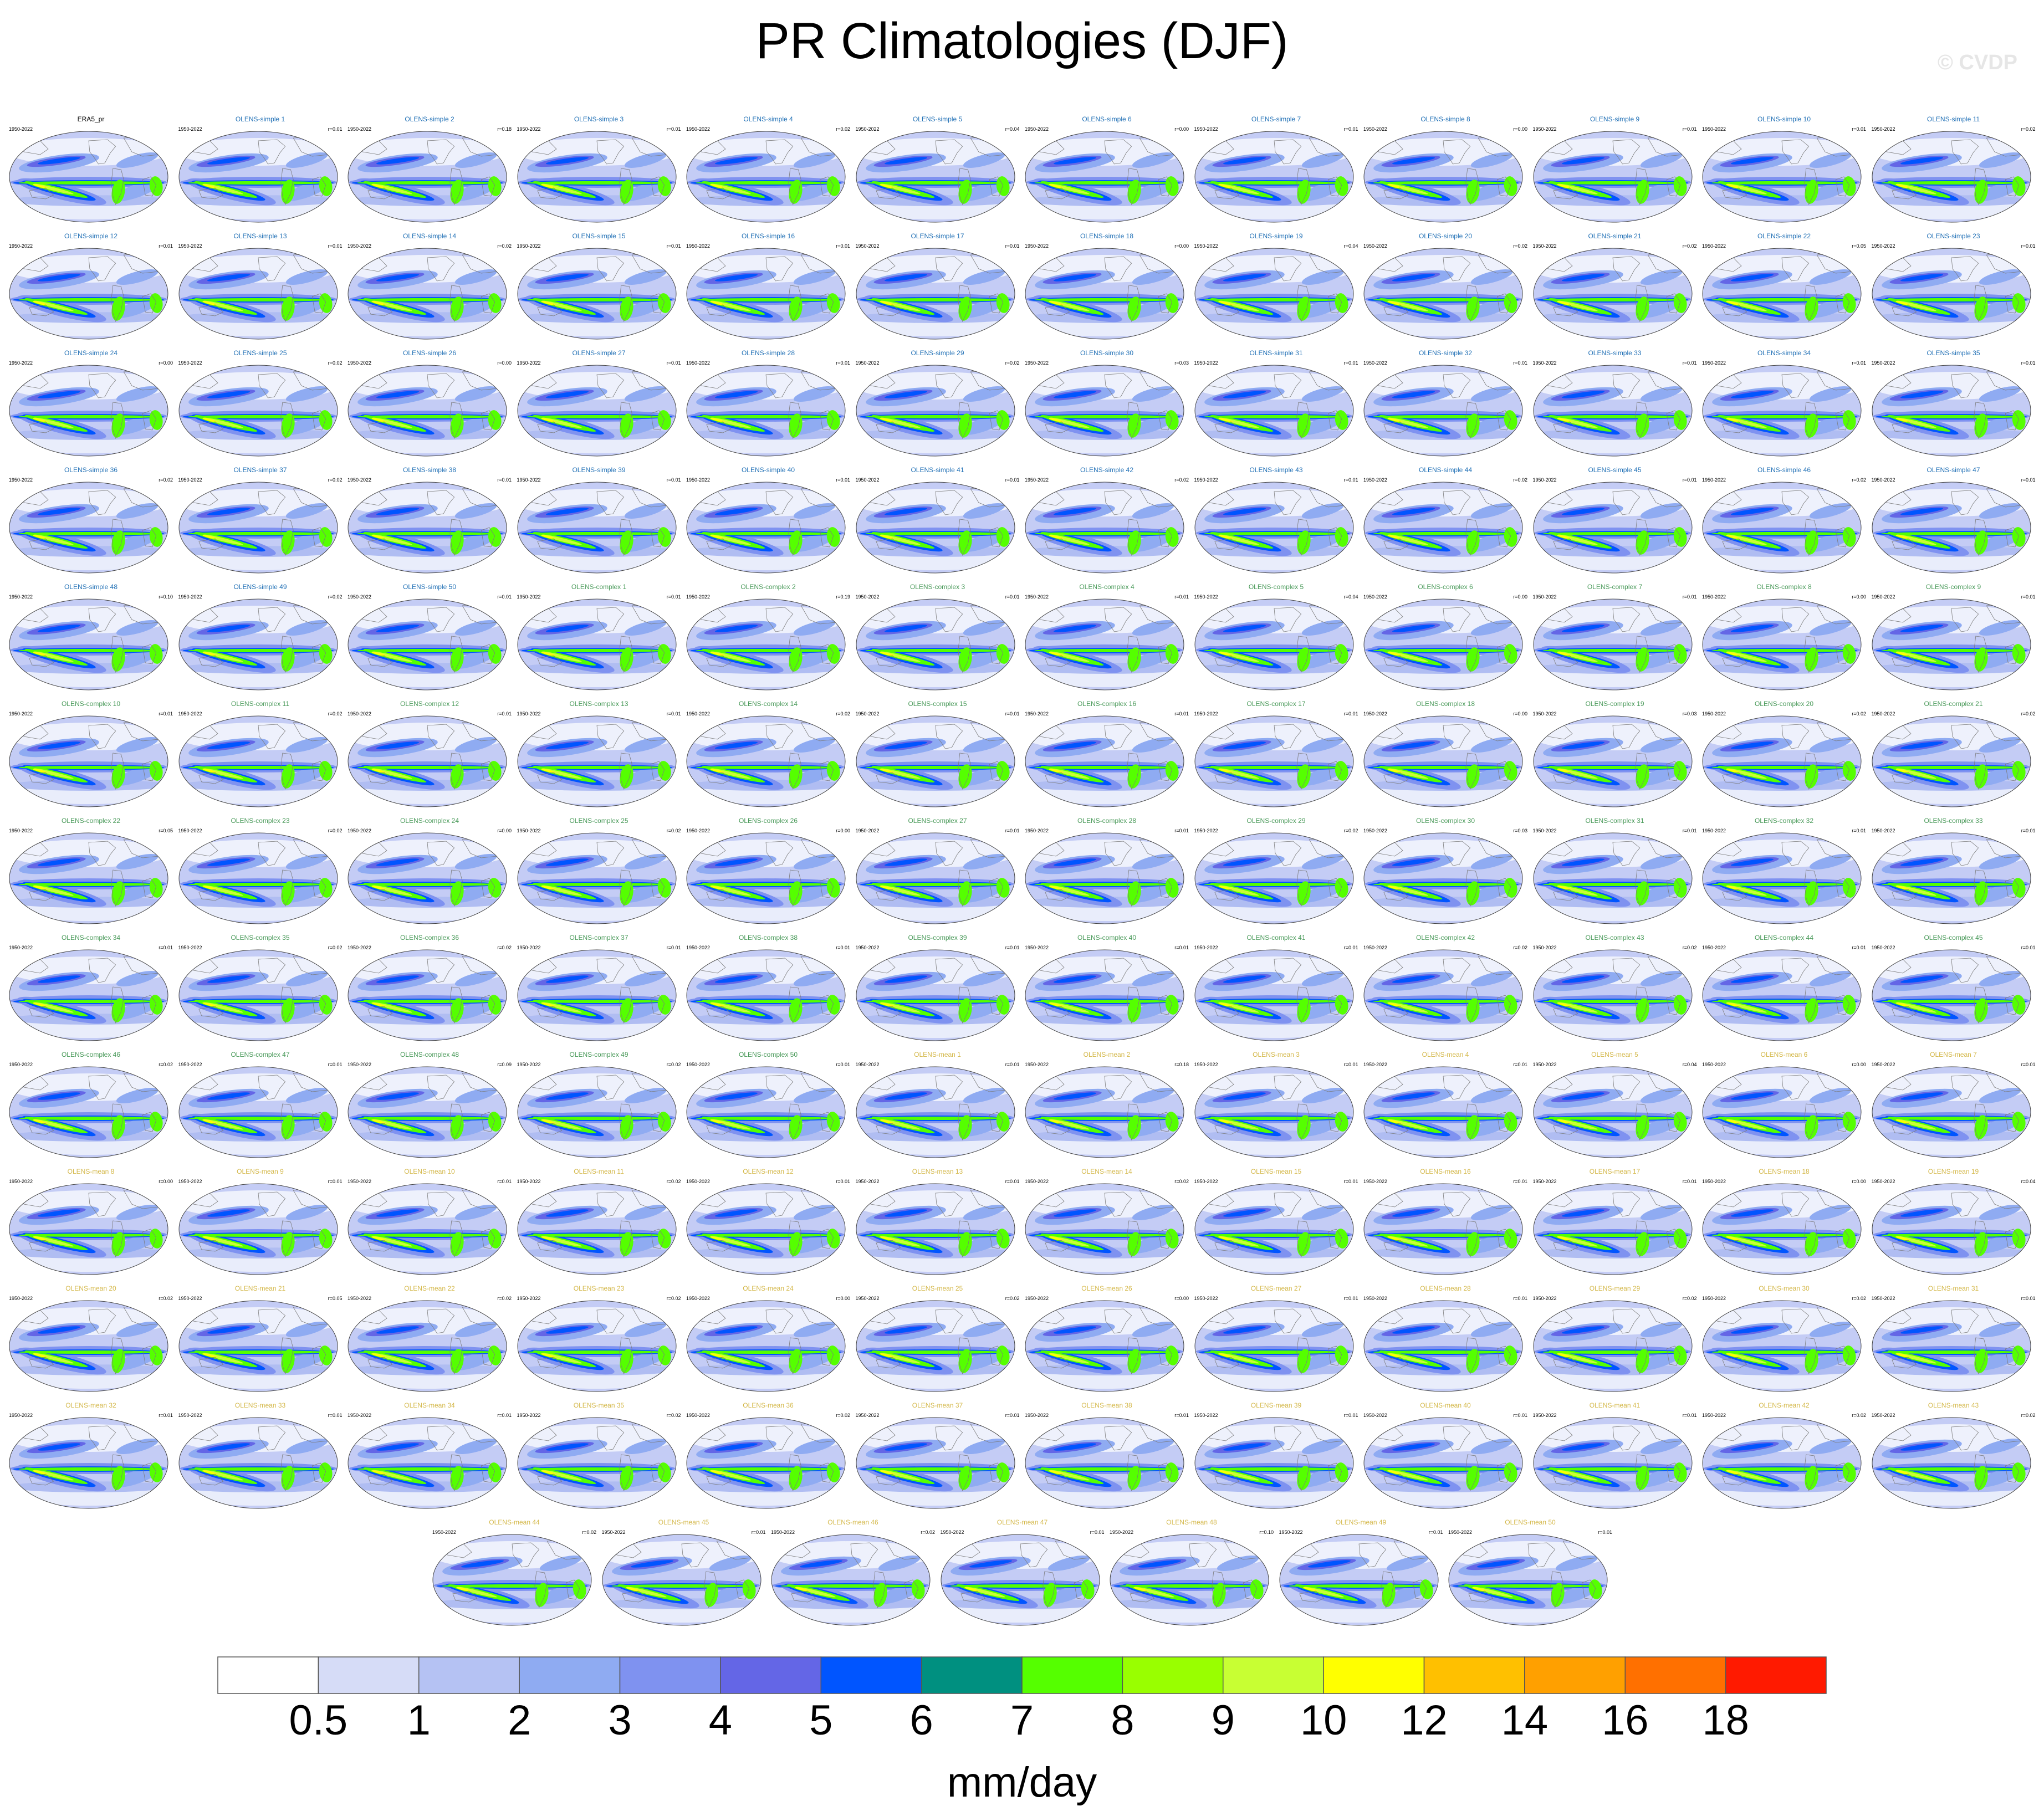 The width and height of the screenshot is (2044, 1806). What do you see at coordinates (937, 1405) in the screenshot?
I see `panel-title: OLENS-mean 37` at bounding box center [937, 1405].